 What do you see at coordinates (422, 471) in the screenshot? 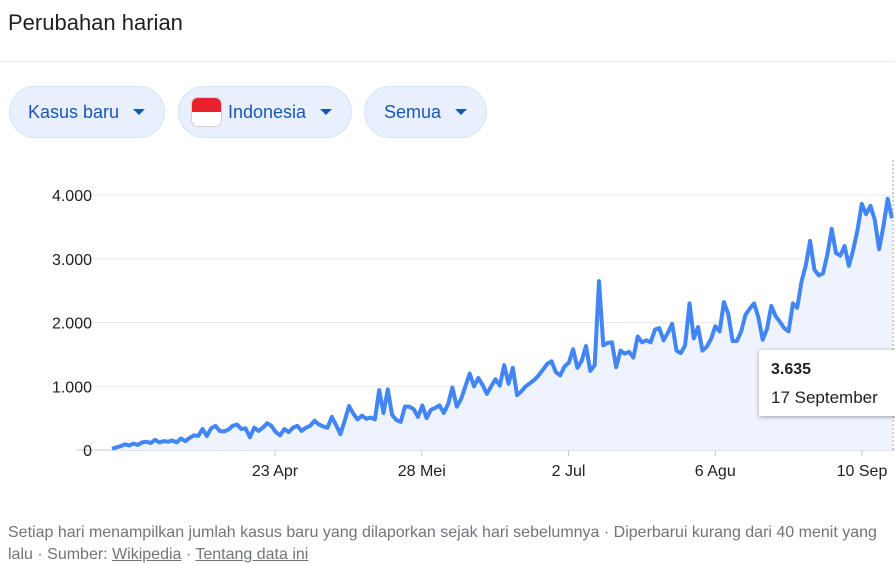
I see `x-tick-label: 28 Mei` at bounding box center [422, 471].